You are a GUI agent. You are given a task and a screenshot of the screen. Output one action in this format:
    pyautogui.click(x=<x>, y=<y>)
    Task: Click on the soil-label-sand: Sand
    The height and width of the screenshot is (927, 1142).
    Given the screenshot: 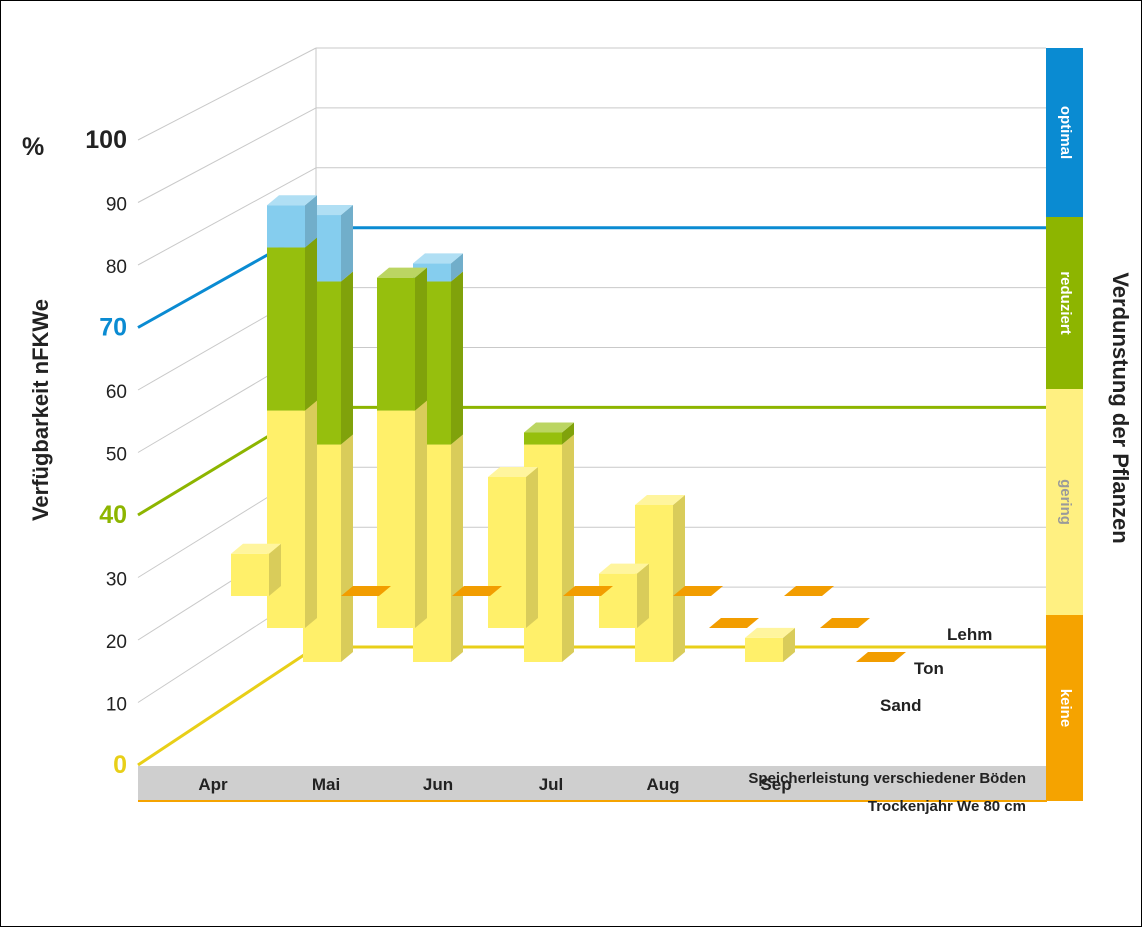 What is the action you would take?
    pyautogui.click(x=901, y=705)
    